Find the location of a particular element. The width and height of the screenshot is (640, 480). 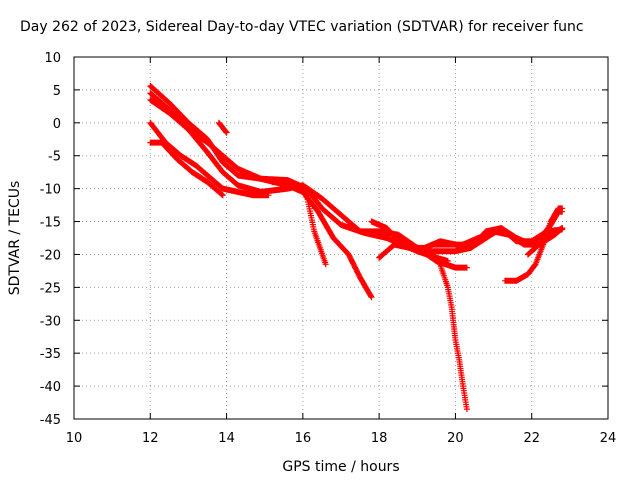

x-tick-label: 14 is located at coordinates (226, 438).